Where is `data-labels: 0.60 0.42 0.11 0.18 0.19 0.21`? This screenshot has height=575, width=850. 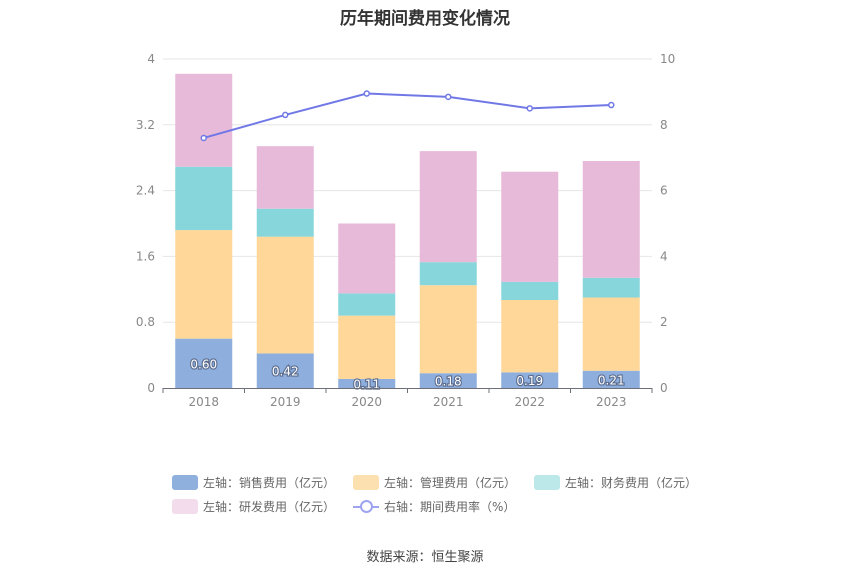 data-labels: 0.60 0.42 0.11 0.18 0.19 0.21 is located at coordinates (407, 374).